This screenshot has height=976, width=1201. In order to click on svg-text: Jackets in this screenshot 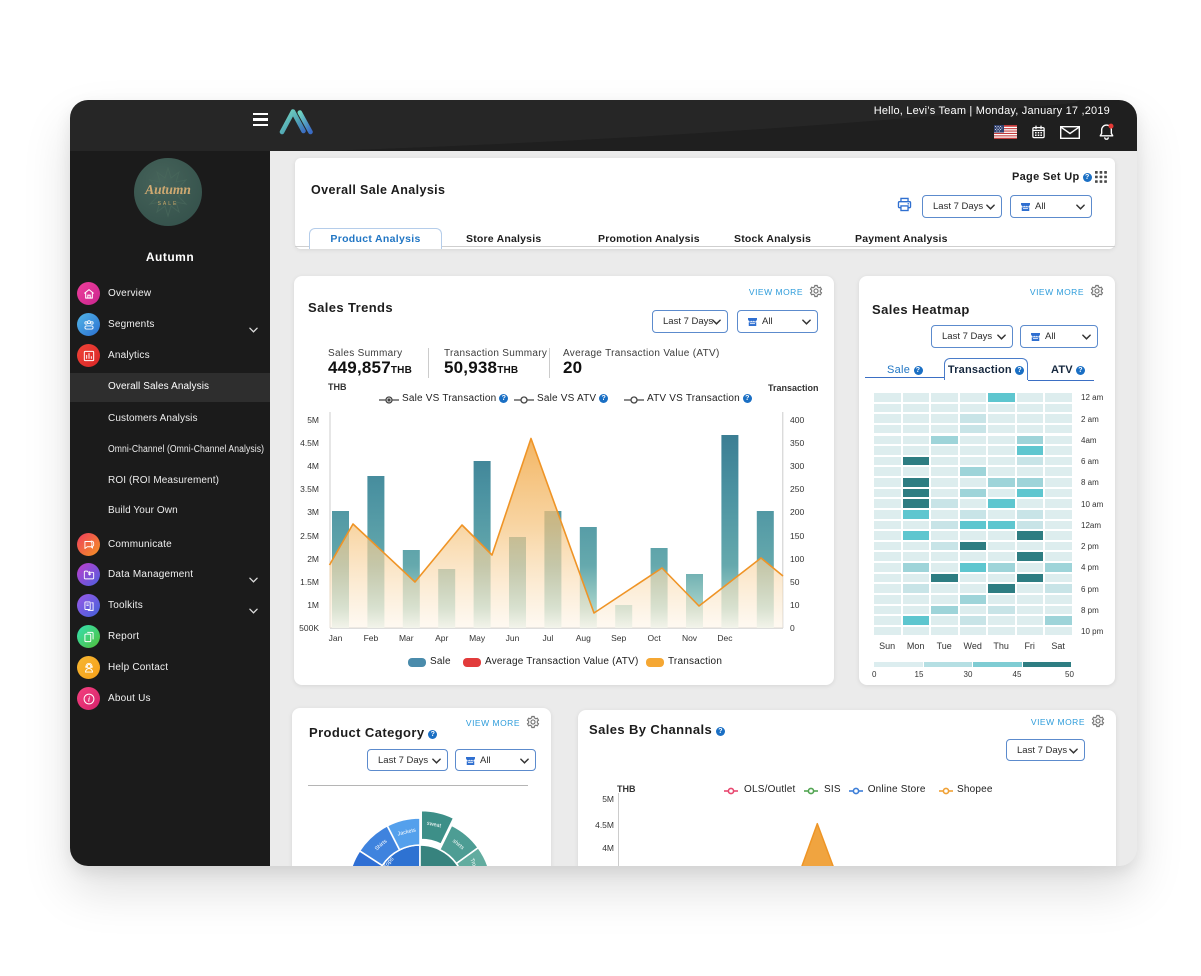, I will do `click(407, 832)`.